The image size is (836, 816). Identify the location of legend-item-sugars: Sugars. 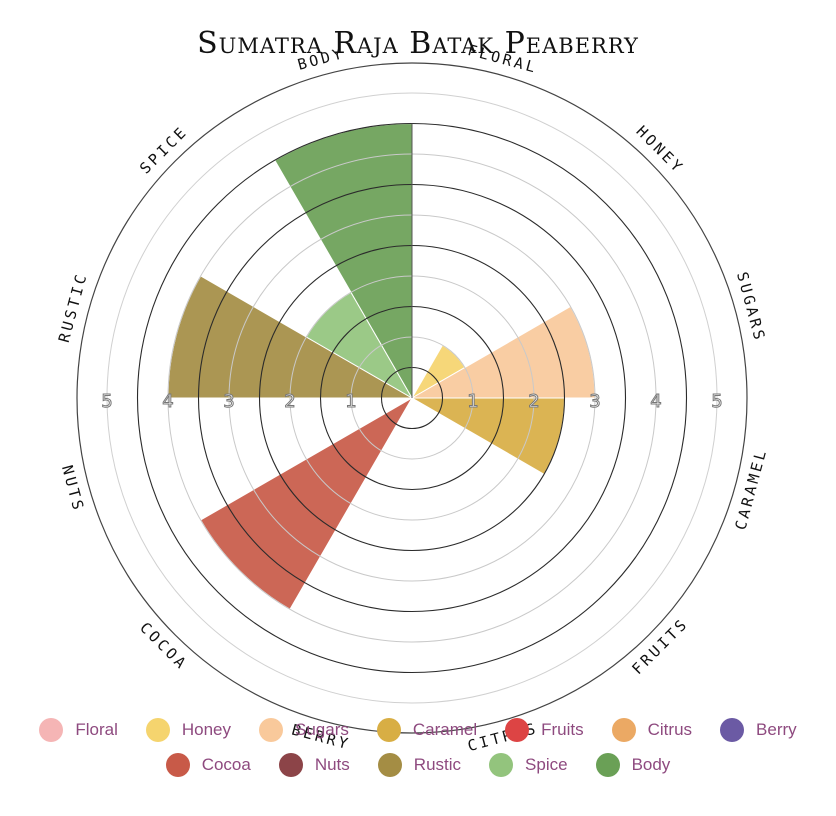
(304, 730).